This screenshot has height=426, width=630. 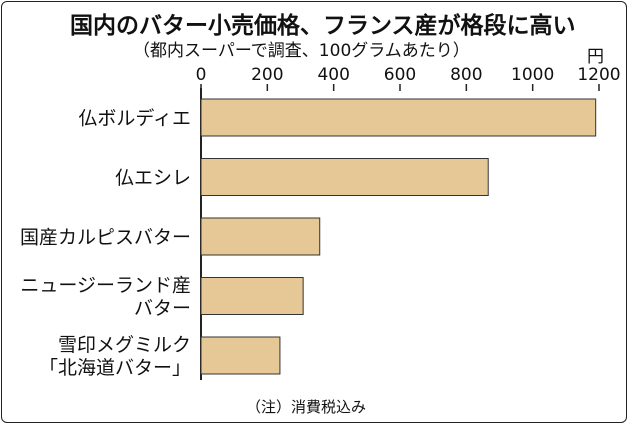 I want to click on x-tick-label: 200, so click(x=267, y=75).